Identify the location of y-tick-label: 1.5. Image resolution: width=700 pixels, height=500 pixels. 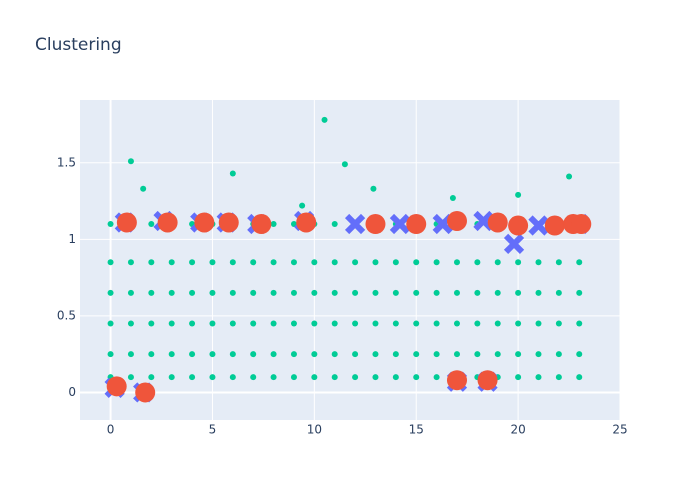
(66, 162).